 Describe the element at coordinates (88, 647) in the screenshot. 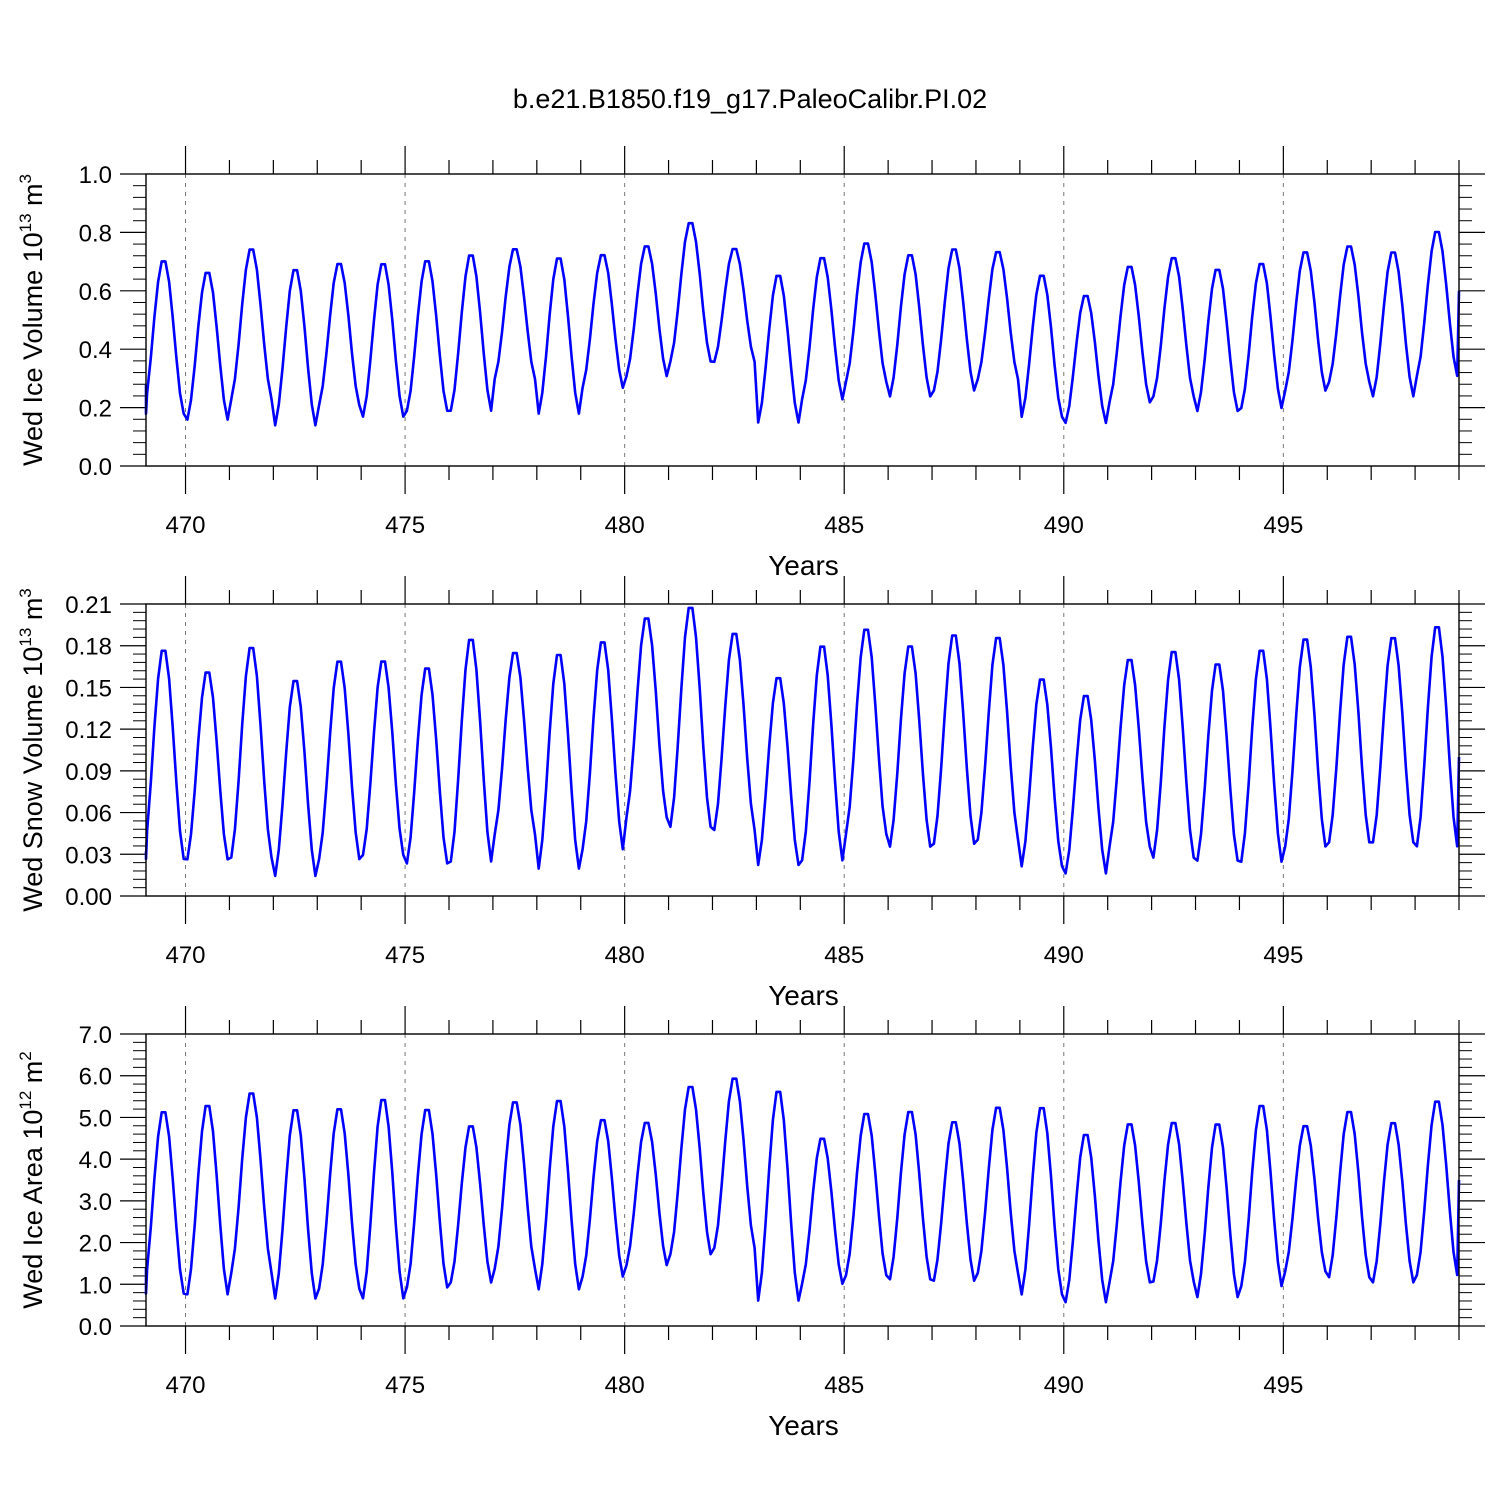

I see `y-tick-label: 0.18` at that location.